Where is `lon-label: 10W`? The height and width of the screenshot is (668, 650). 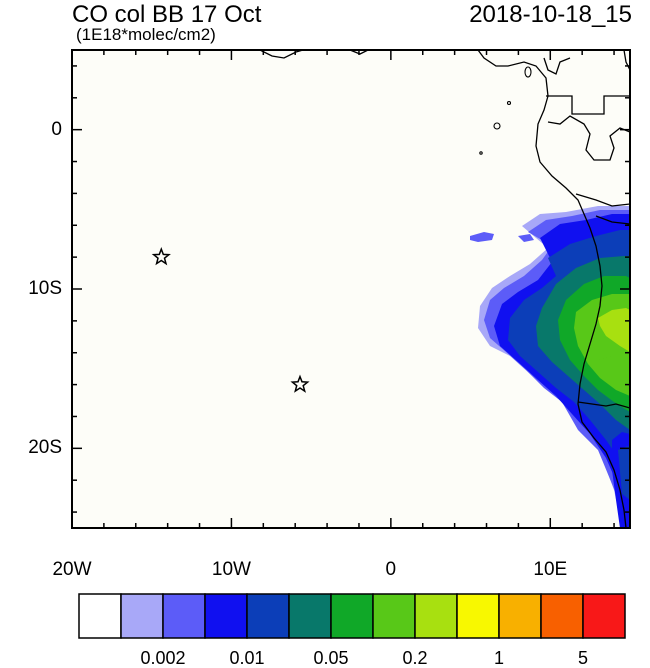 lon-label: 10W is located at coordinates (231, 569).